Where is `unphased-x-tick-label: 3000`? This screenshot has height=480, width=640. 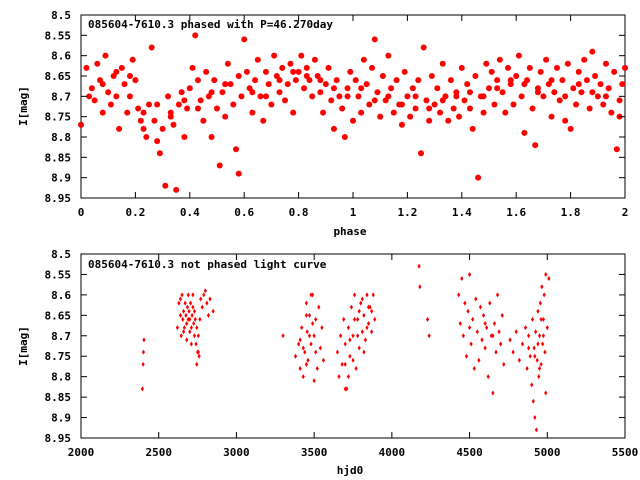 unphased-x-tick-label: 3000 is located at coordinates (236, 452).